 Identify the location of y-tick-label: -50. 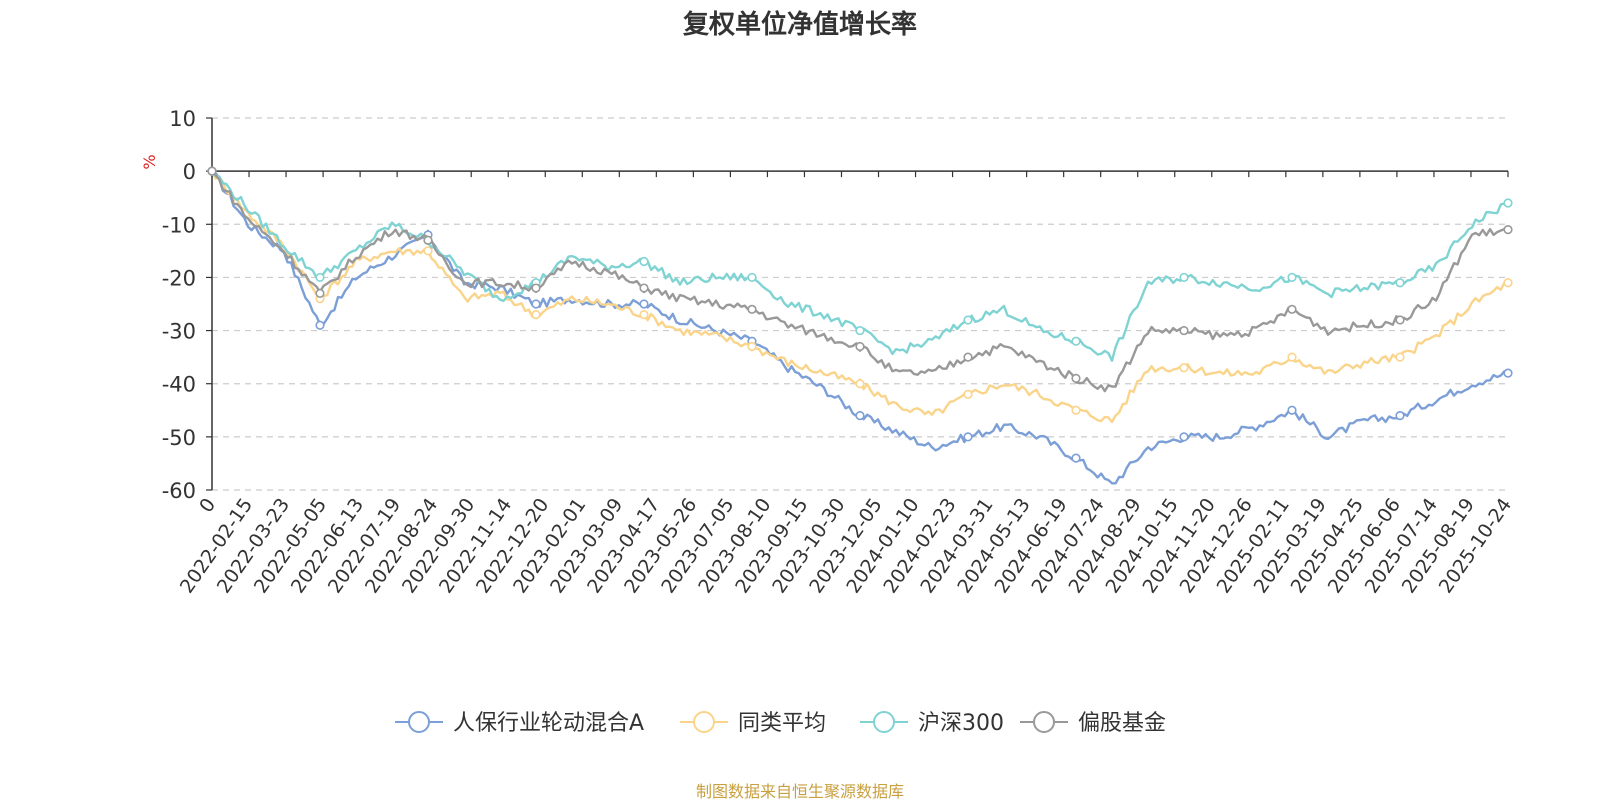
(179, 438).